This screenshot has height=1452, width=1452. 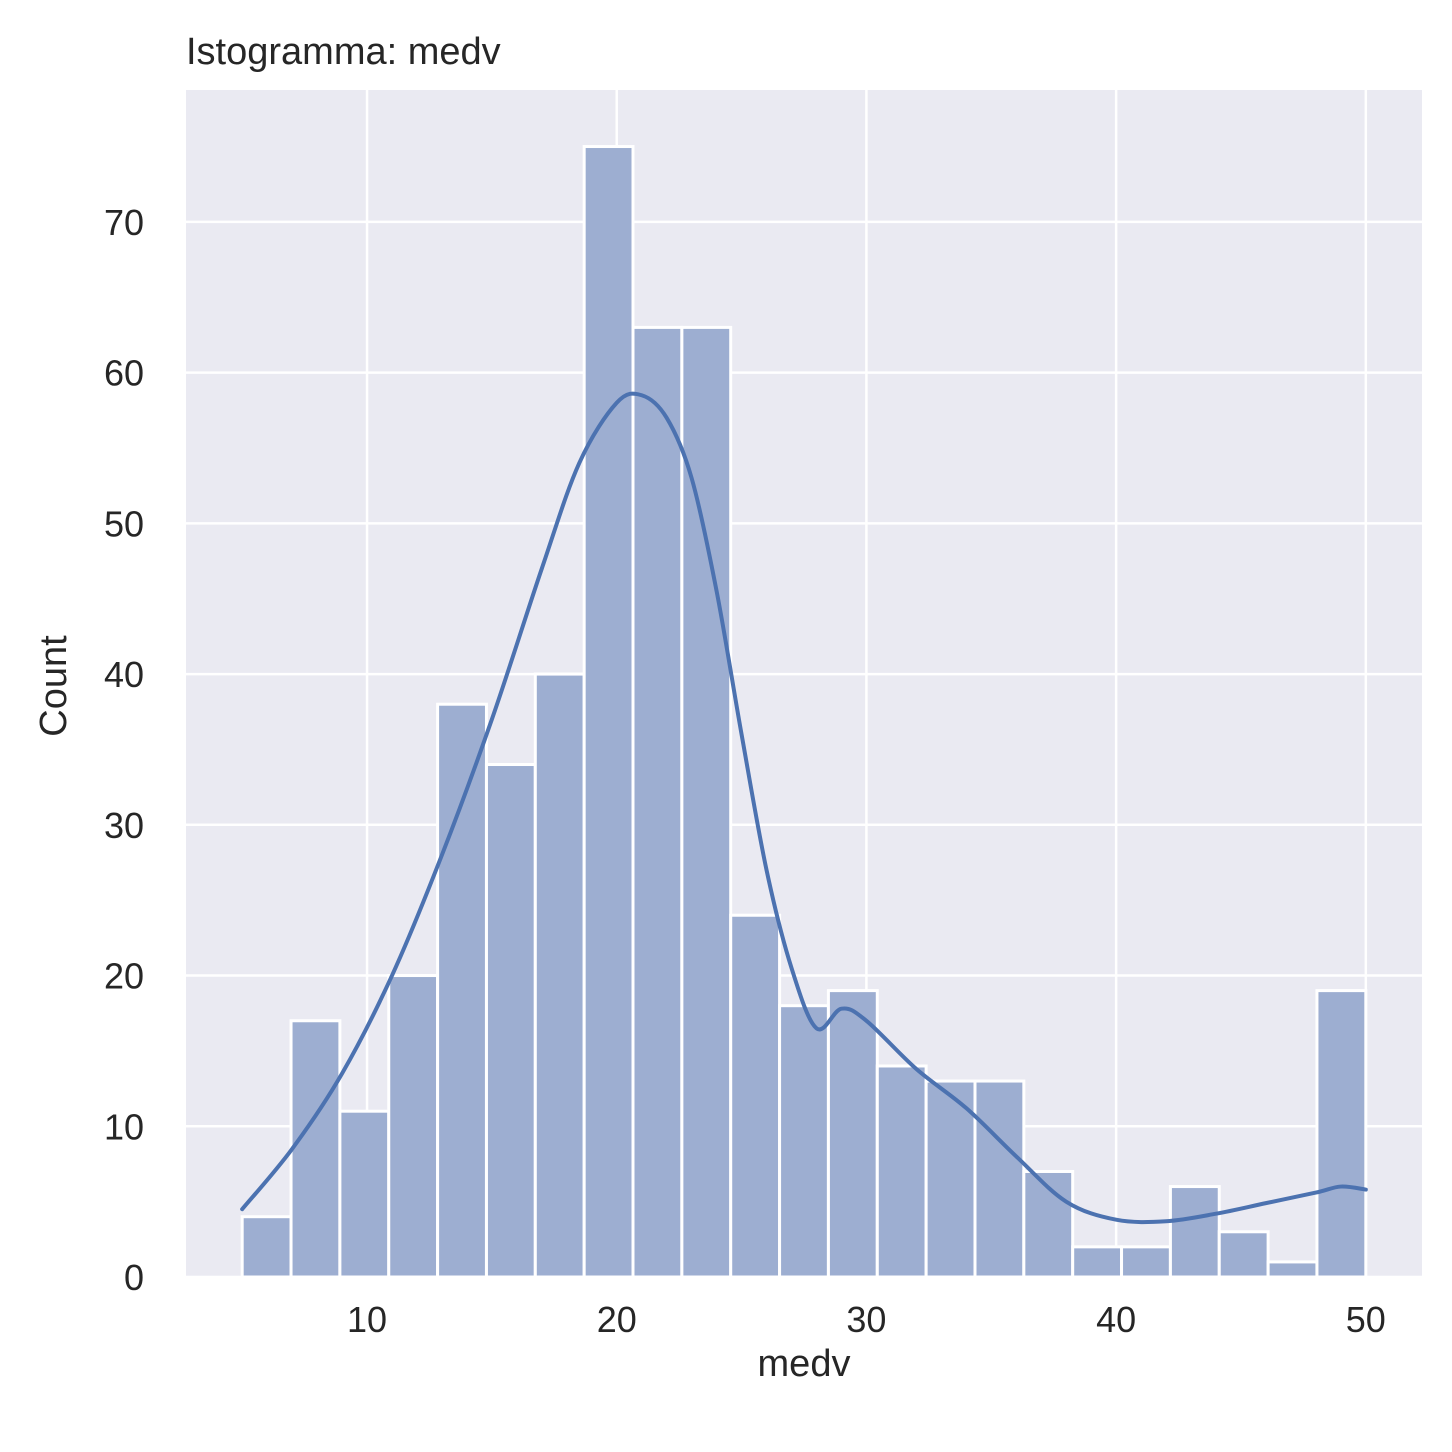 What do you see at coordinates (124, 976) in the screenshot?
I see `y-tick-label: 20` at bounding box center [124, 976].